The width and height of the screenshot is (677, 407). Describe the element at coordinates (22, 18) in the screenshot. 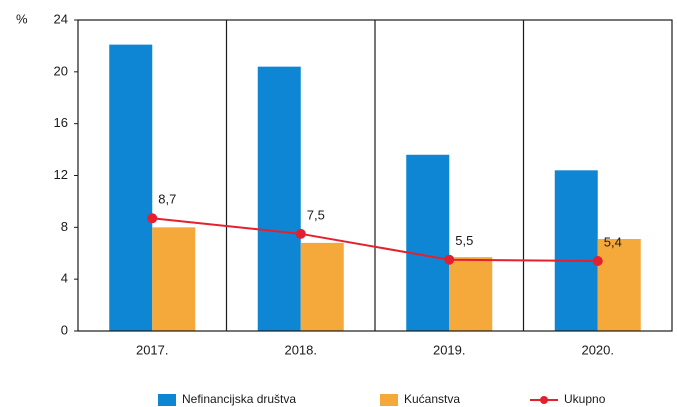

I see `y-axis-label: %` at that location.